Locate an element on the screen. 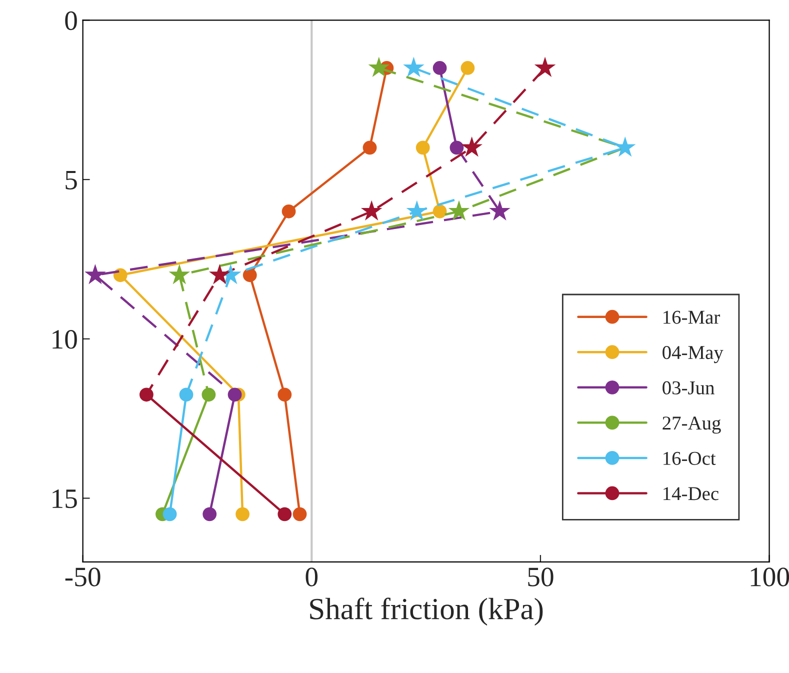 The width and height of the screenshot is (789, 673). y-tick-label: 10 is located at coordinates (64, 339).